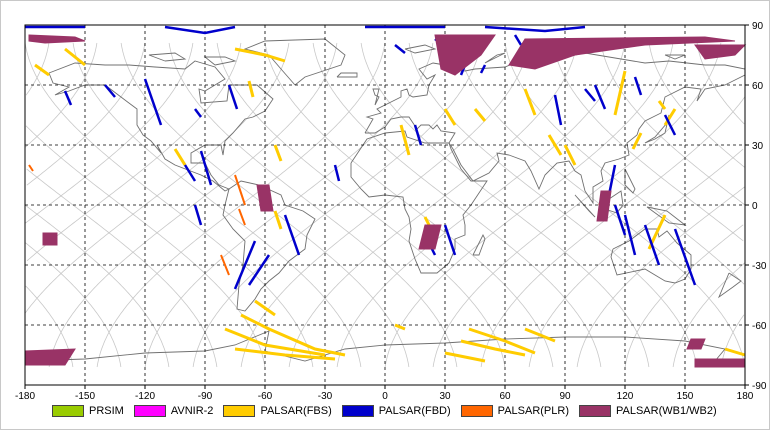  Describe the element at coordinates (758, 86) in the screenshot. I see `y-tick-label: 60` at that location.